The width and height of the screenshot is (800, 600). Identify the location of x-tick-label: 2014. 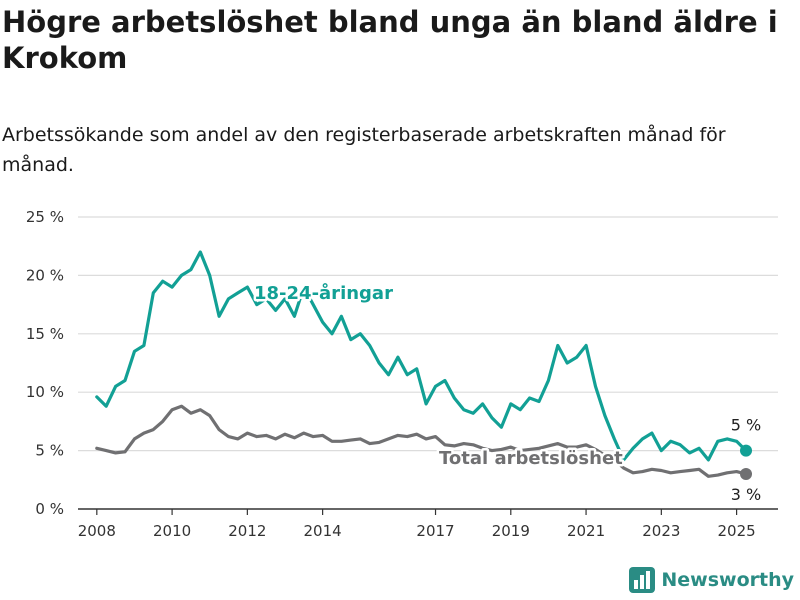
(323, 531).